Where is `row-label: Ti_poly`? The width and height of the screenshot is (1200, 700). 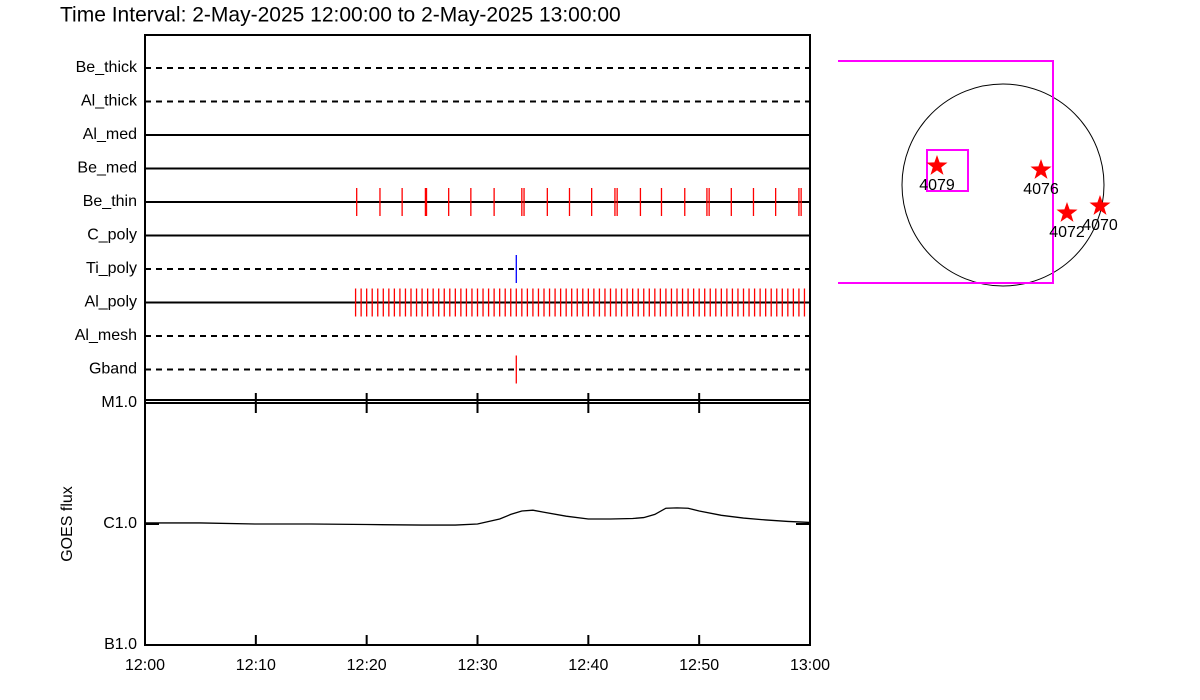 row-label: Ti_poly is located at coordinates (111, 268).